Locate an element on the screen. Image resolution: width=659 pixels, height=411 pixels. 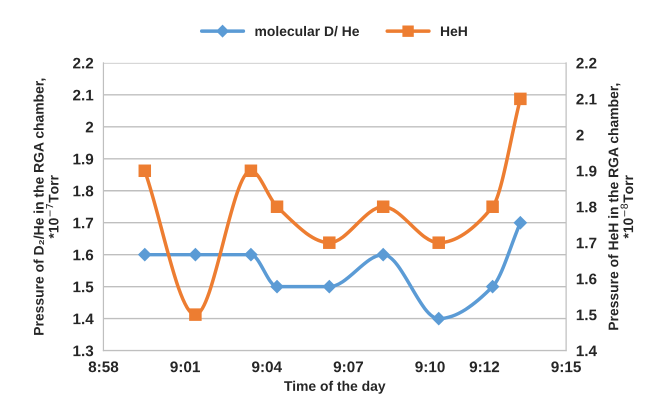
x-tick-label: 9:10 is located at coordinates (430, 366).